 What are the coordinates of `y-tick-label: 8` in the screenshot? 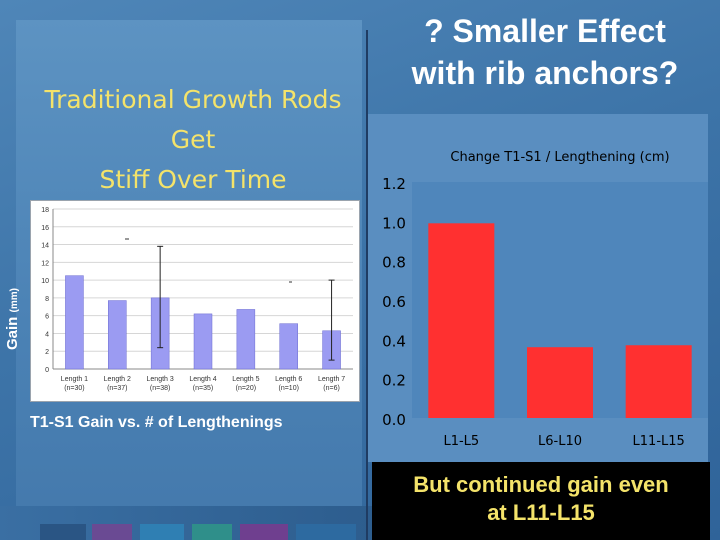 It's located at (47, 299).